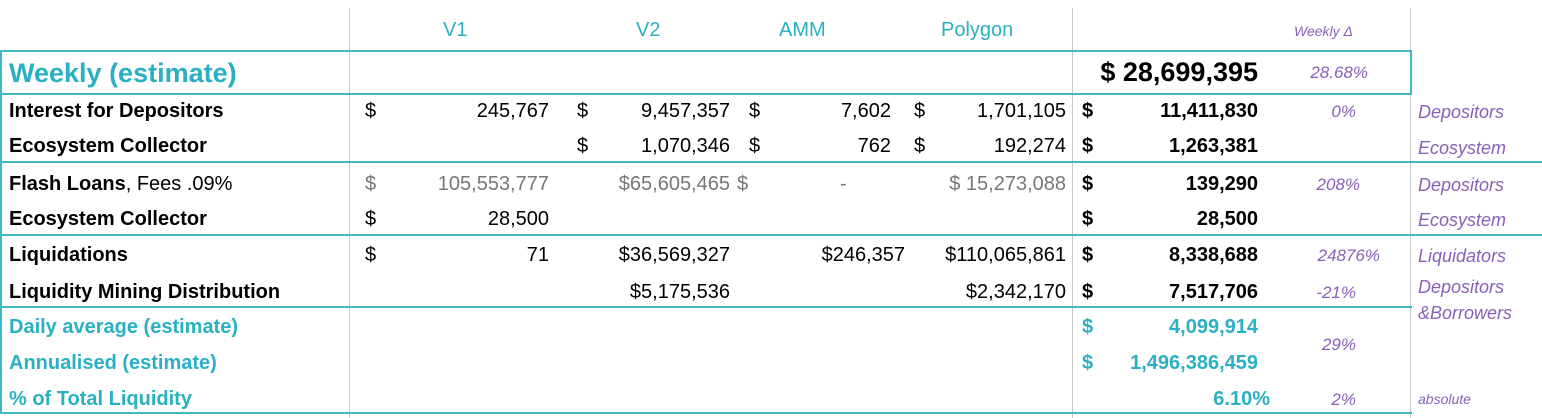  Describe the element at coordinates (1221, 184) in the screenshot. I see `total-value: 139,290` at that location.